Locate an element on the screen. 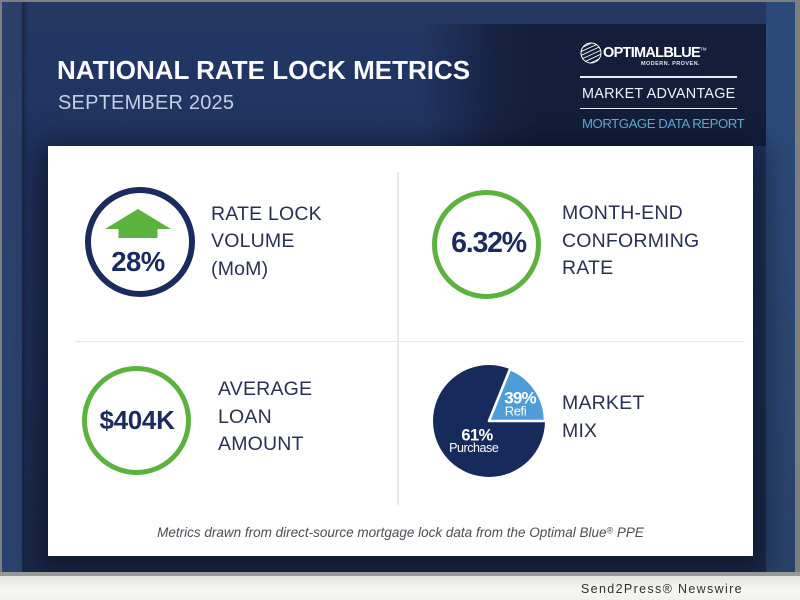  svg-text: 61% is located at coordinates (477, 436).